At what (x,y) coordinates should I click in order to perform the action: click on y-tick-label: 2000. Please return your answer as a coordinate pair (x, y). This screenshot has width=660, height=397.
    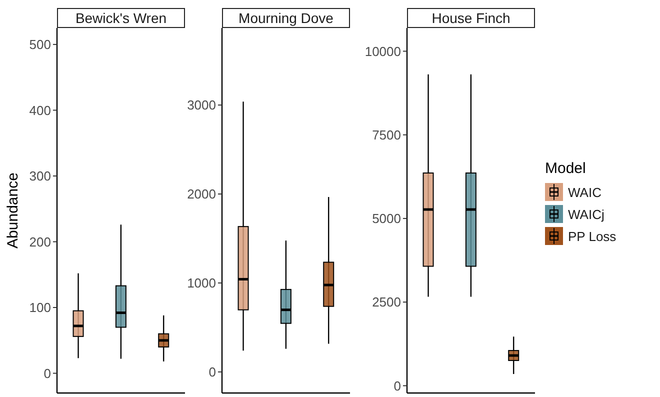
    Looking at the image, I should click on (201, 194).